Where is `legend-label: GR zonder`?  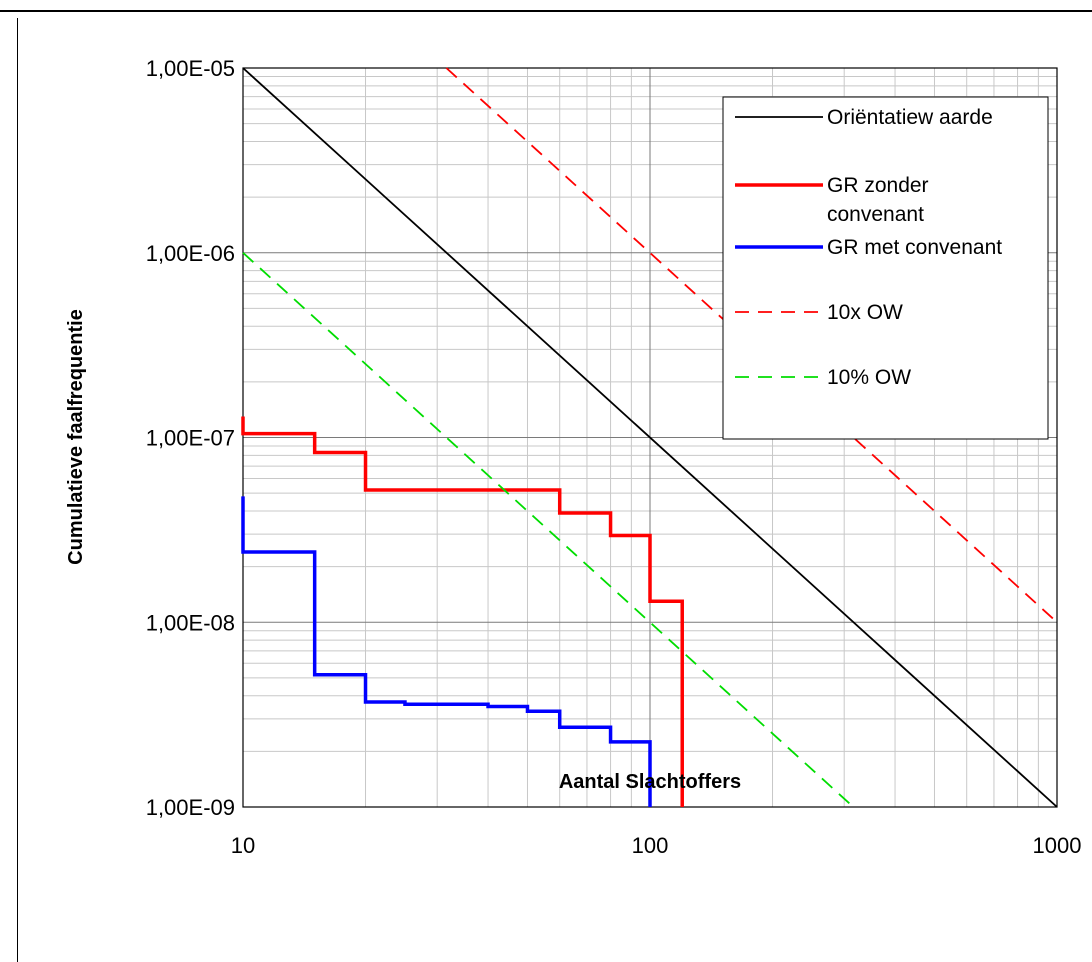 legend-label: GR zonder is located at coordinates (878, 185).